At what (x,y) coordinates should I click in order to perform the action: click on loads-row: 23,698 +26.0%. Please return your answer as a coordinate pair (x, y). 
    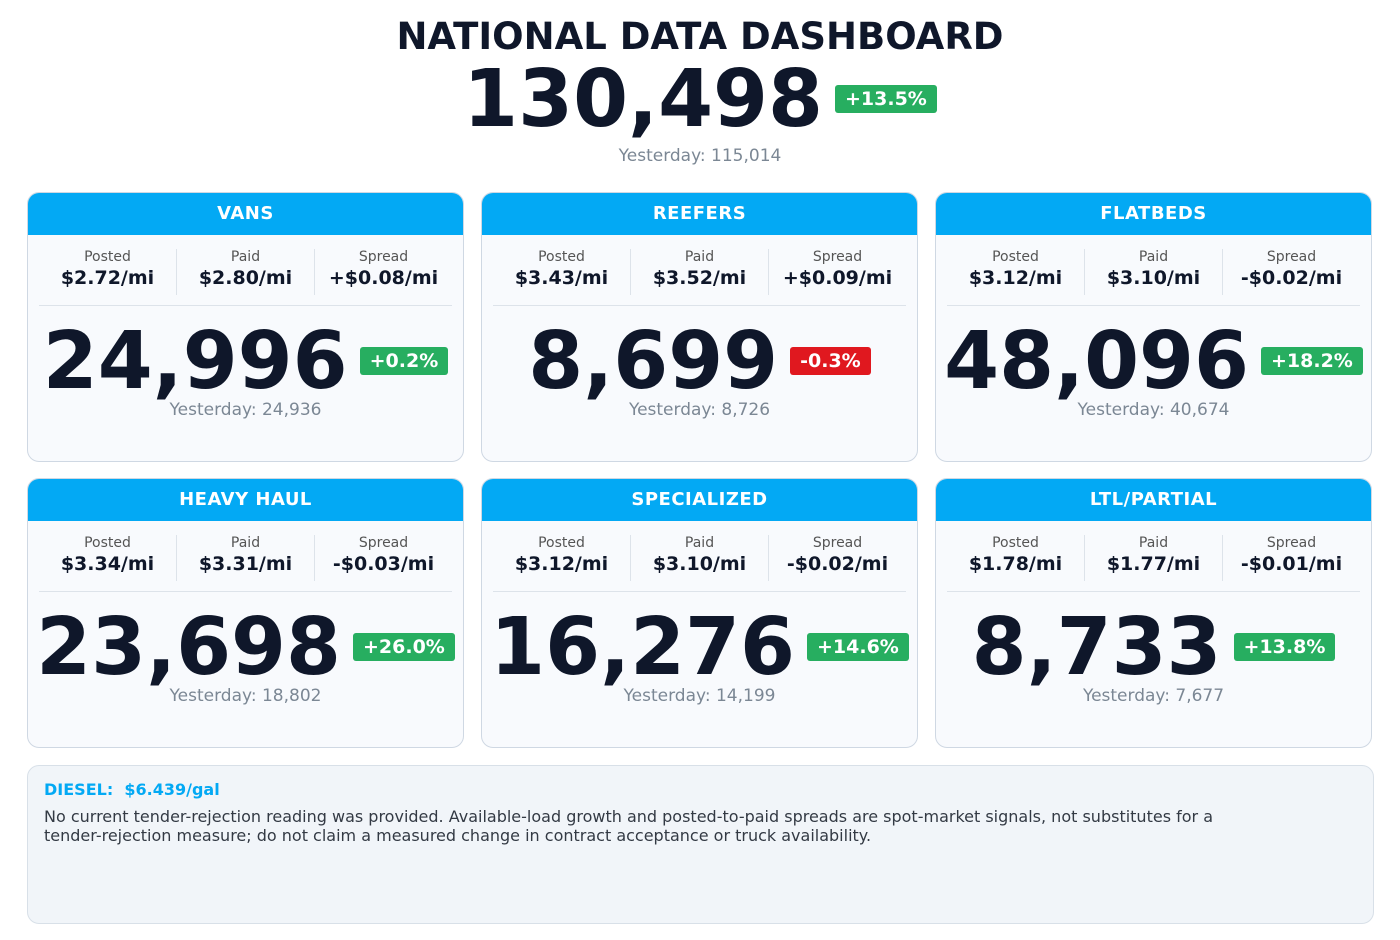
    Looking at the image, I should click on (245, 647).